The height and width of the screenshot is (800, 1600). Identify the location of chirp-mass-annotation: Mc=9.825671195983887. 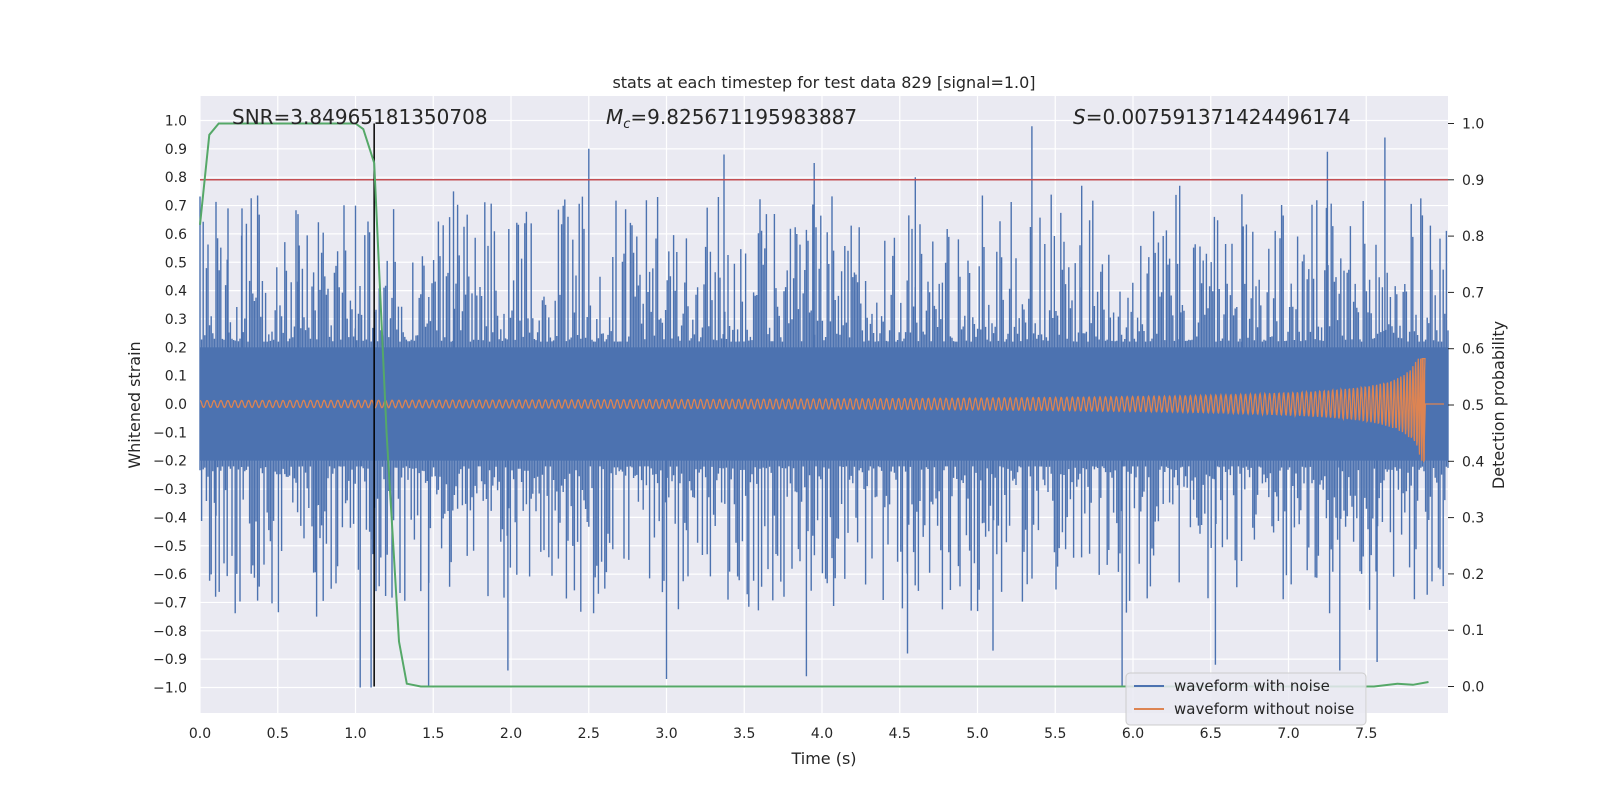
(731, 118).